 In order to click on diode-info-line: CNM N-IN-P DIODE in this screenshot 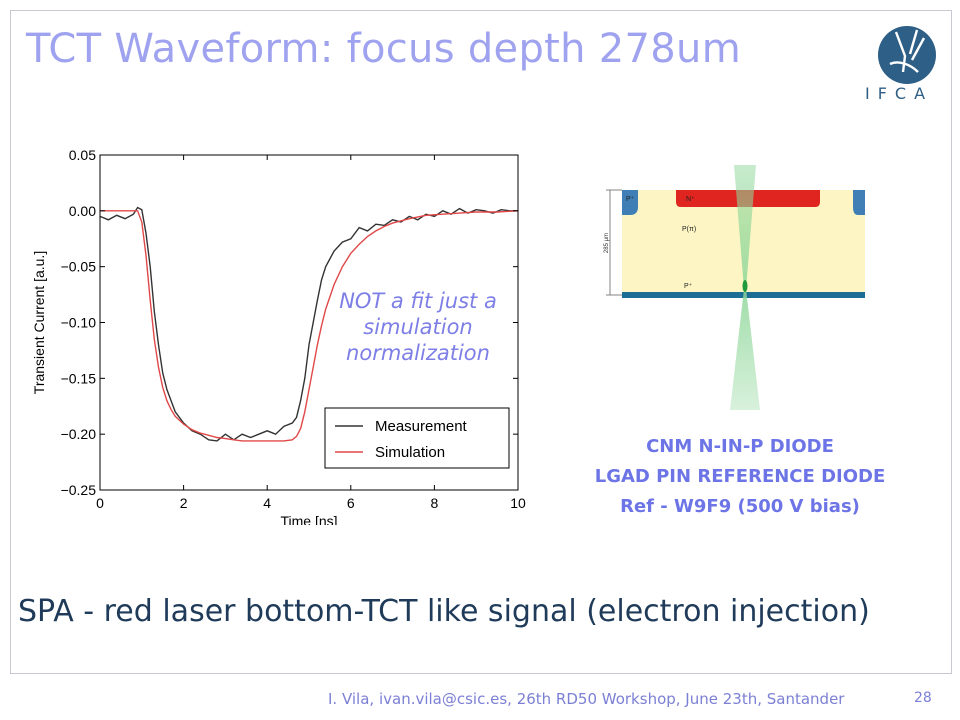, I will do `click(740, 446)`.